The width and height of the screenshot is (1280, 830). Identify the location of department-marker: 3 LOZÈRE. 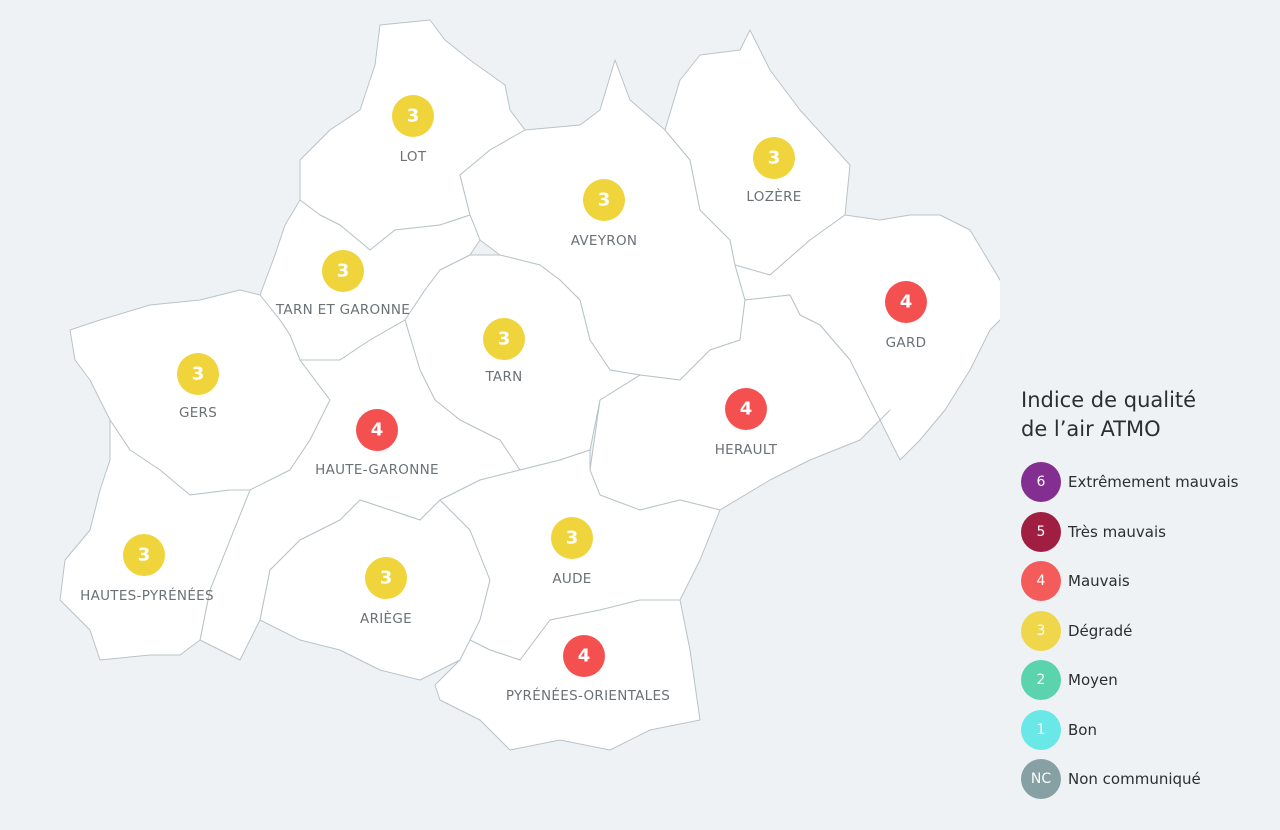
(773, 171).